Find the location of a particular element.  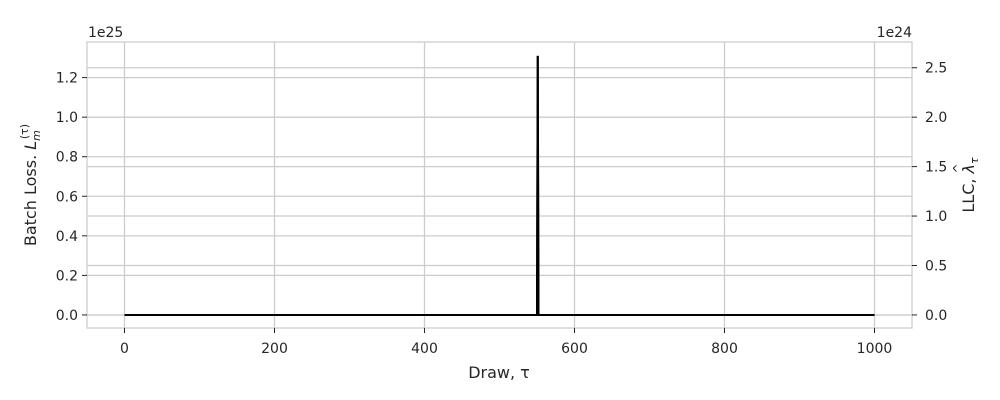

right-y-axis-label-subscript: τ is located at coordinates (974, 160).